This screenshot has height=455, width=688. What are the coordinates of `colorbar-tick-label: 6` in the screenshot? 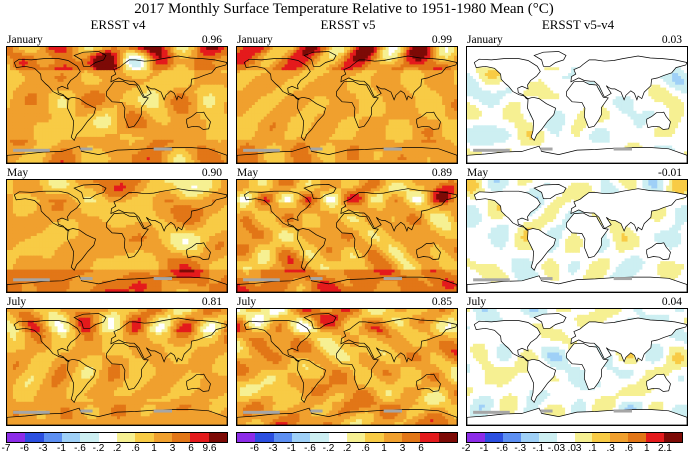 It's located at (421, 449).